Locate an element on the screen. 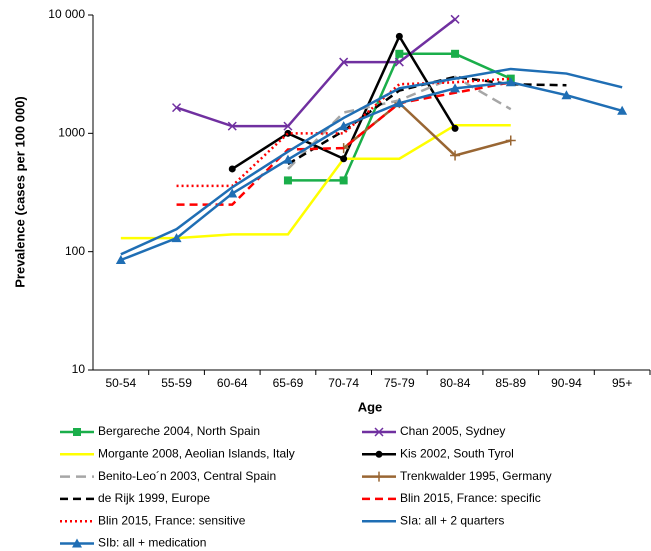 The height and width of the screenshot is (551, 651). x-tick-label: 60-64 is located at coordinates (232, 383).